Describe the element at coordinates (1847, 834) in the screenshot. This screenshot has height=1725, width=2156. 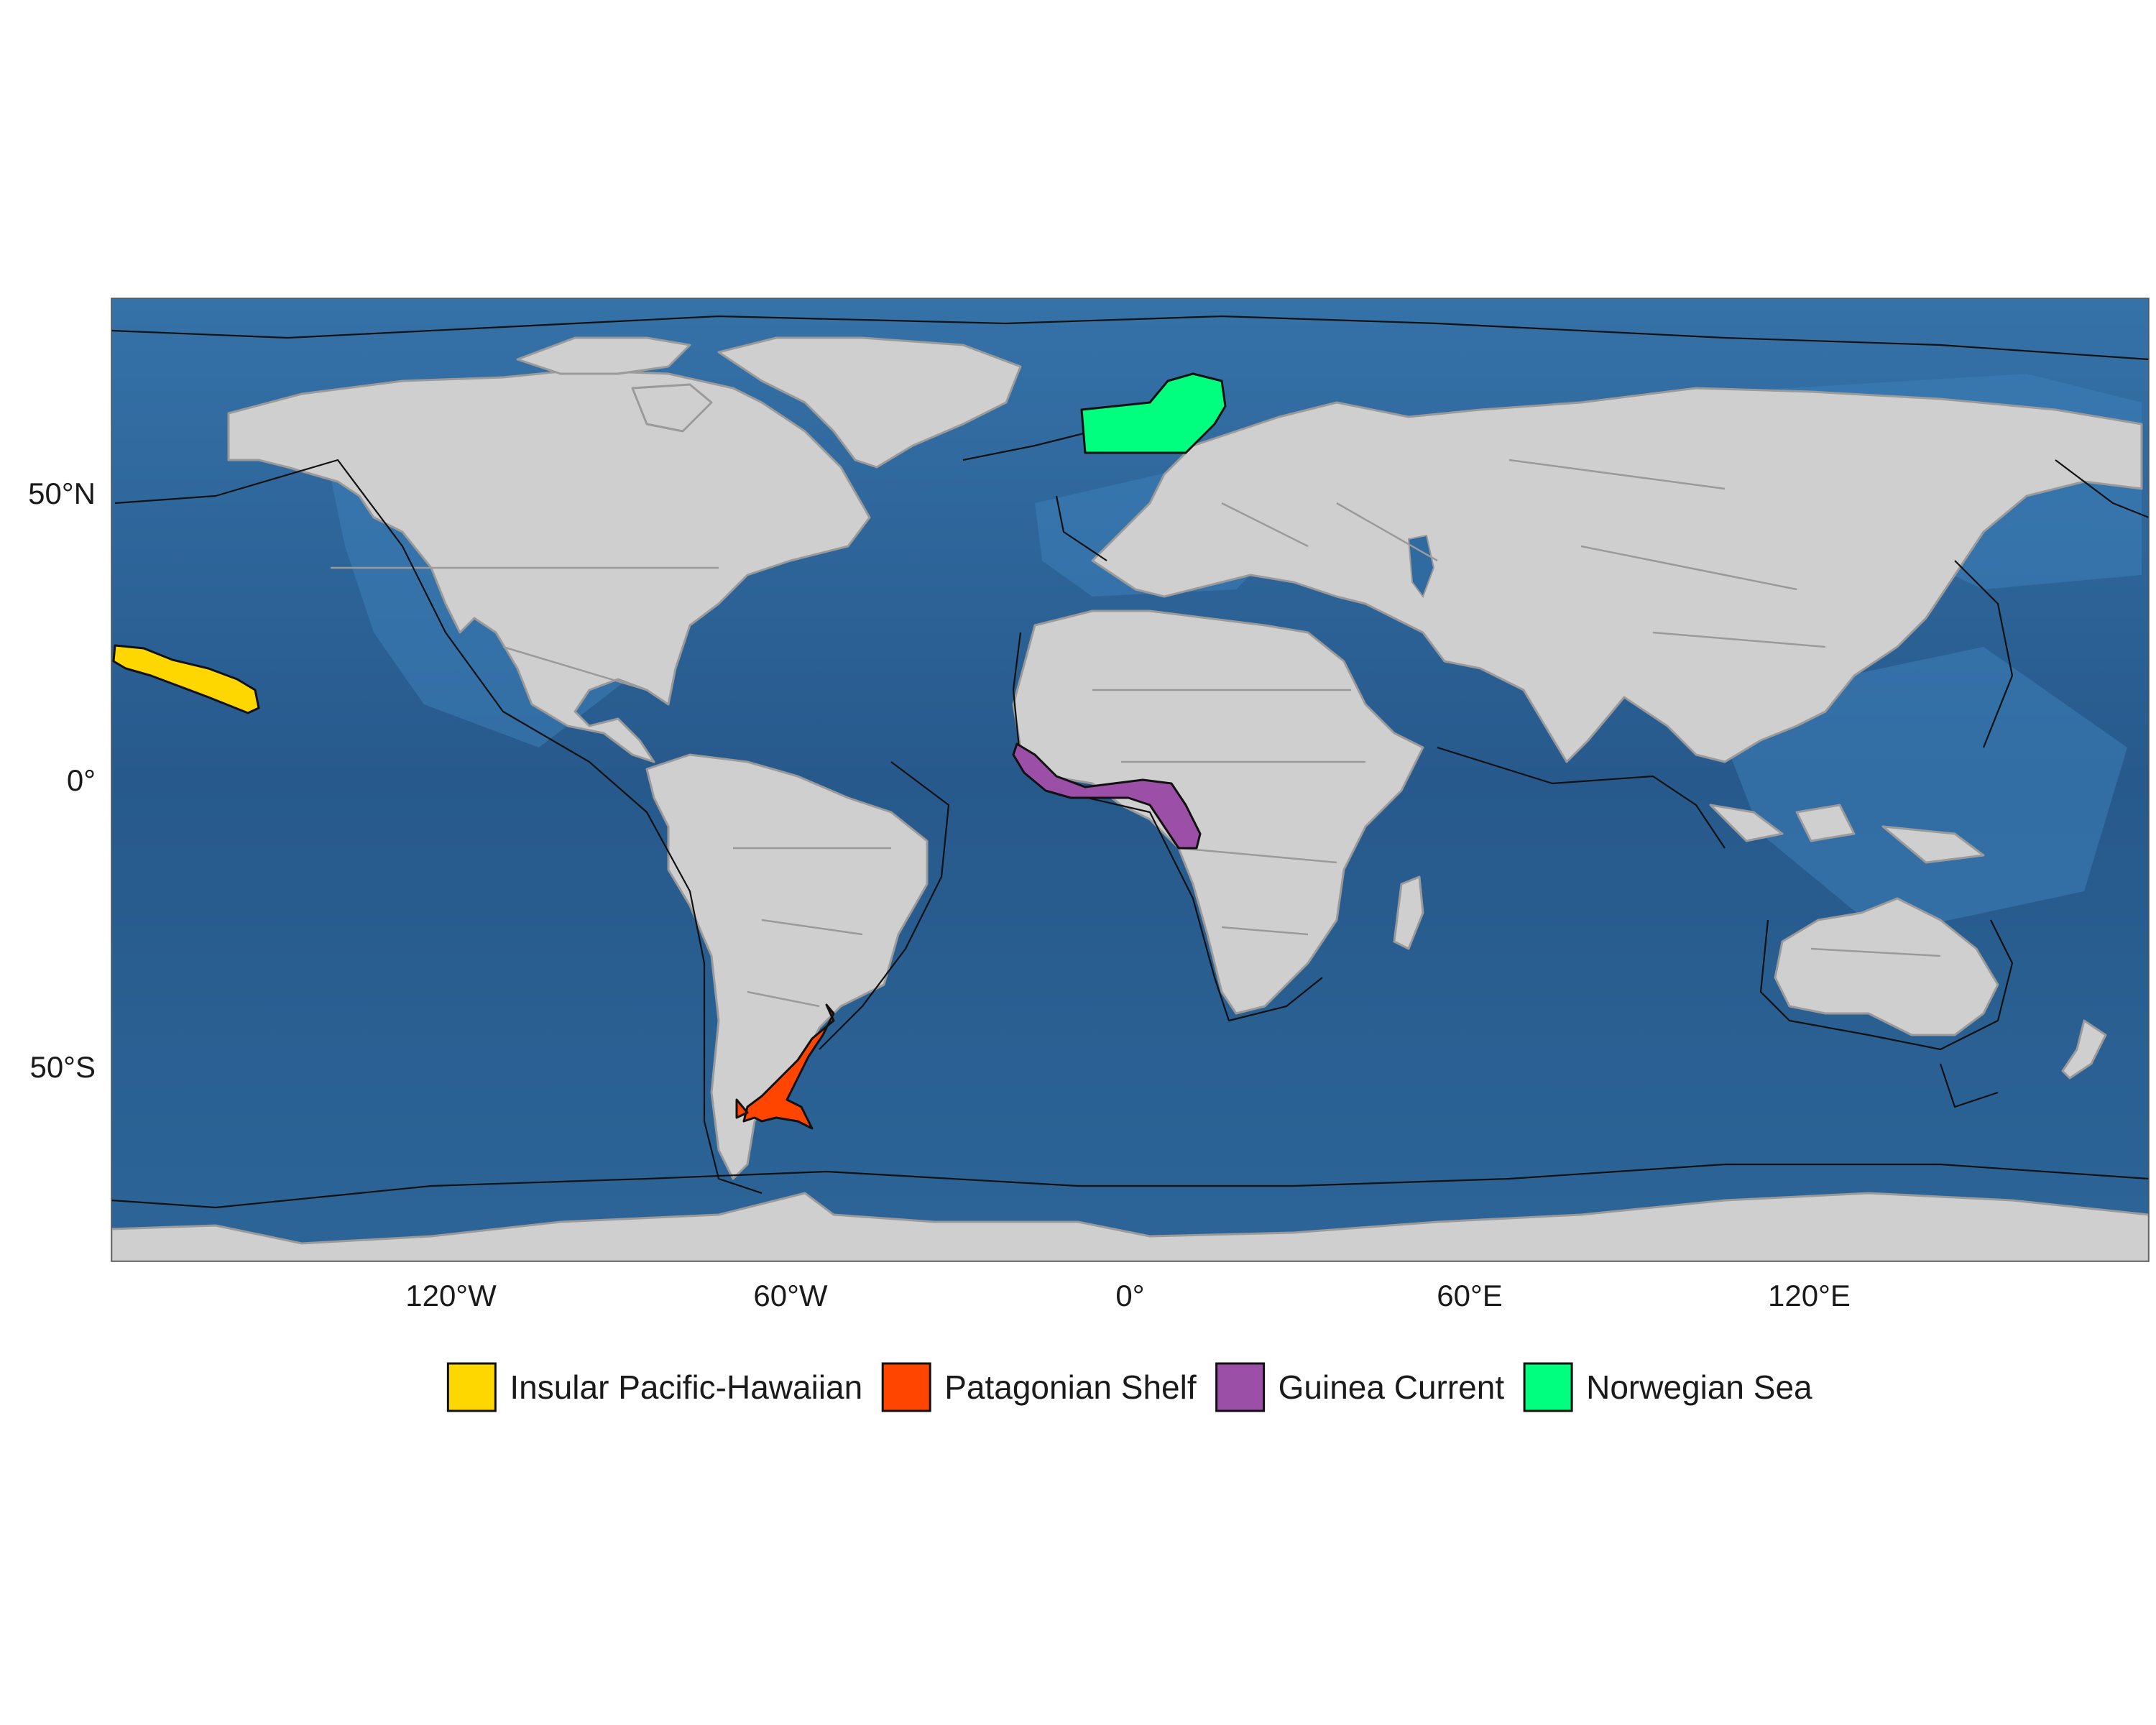
I see `landmass-indonesia` at that location.